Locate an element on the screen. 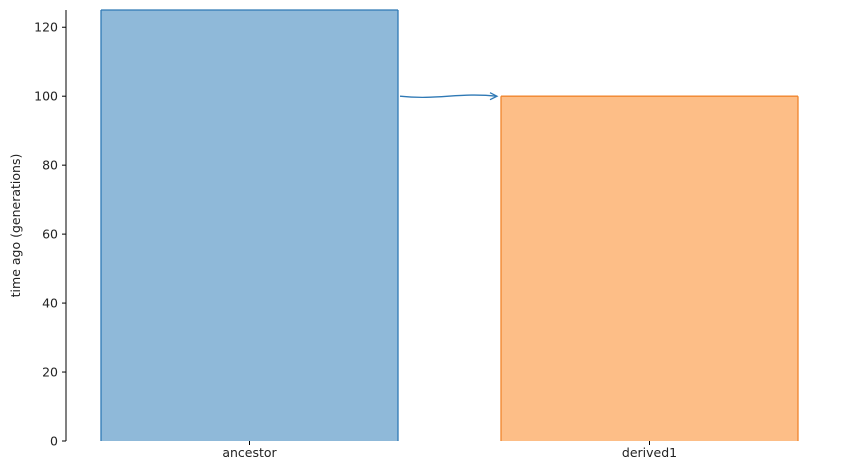 Image resolution: width=843 pixels, height=470 pixels. migration-arrow-head is located at coordinates (494, 96).